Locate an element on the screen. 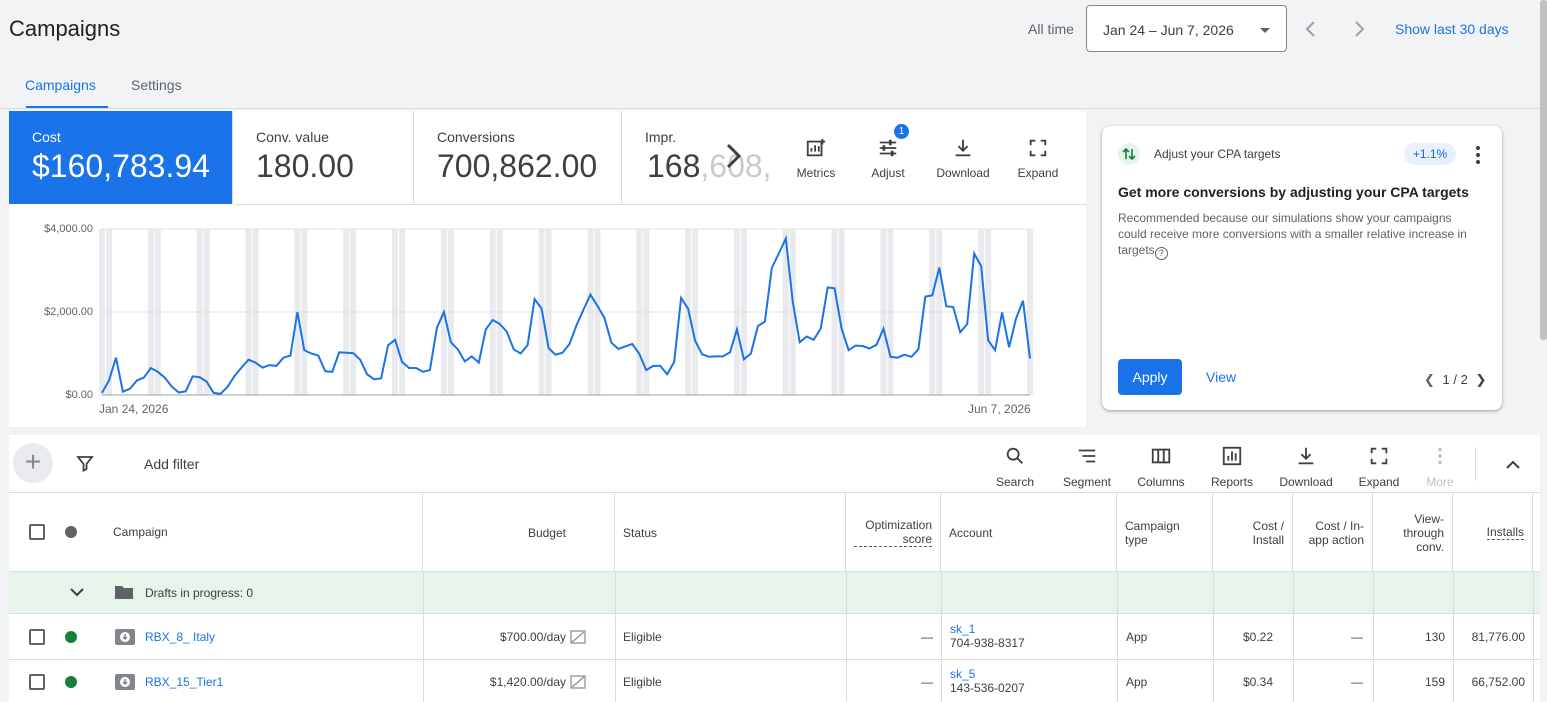  reports-icon is located at coordinates (1232, 456).